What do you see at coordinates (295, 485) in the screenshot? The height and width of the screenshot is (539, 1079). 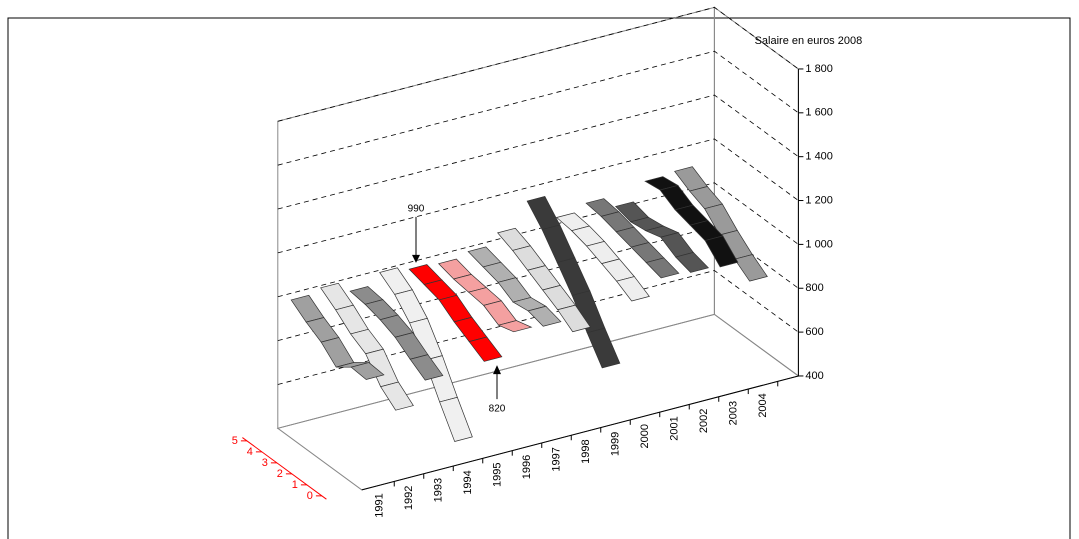 I see `z-tick-label: 1` at bounding box center [295, 485].